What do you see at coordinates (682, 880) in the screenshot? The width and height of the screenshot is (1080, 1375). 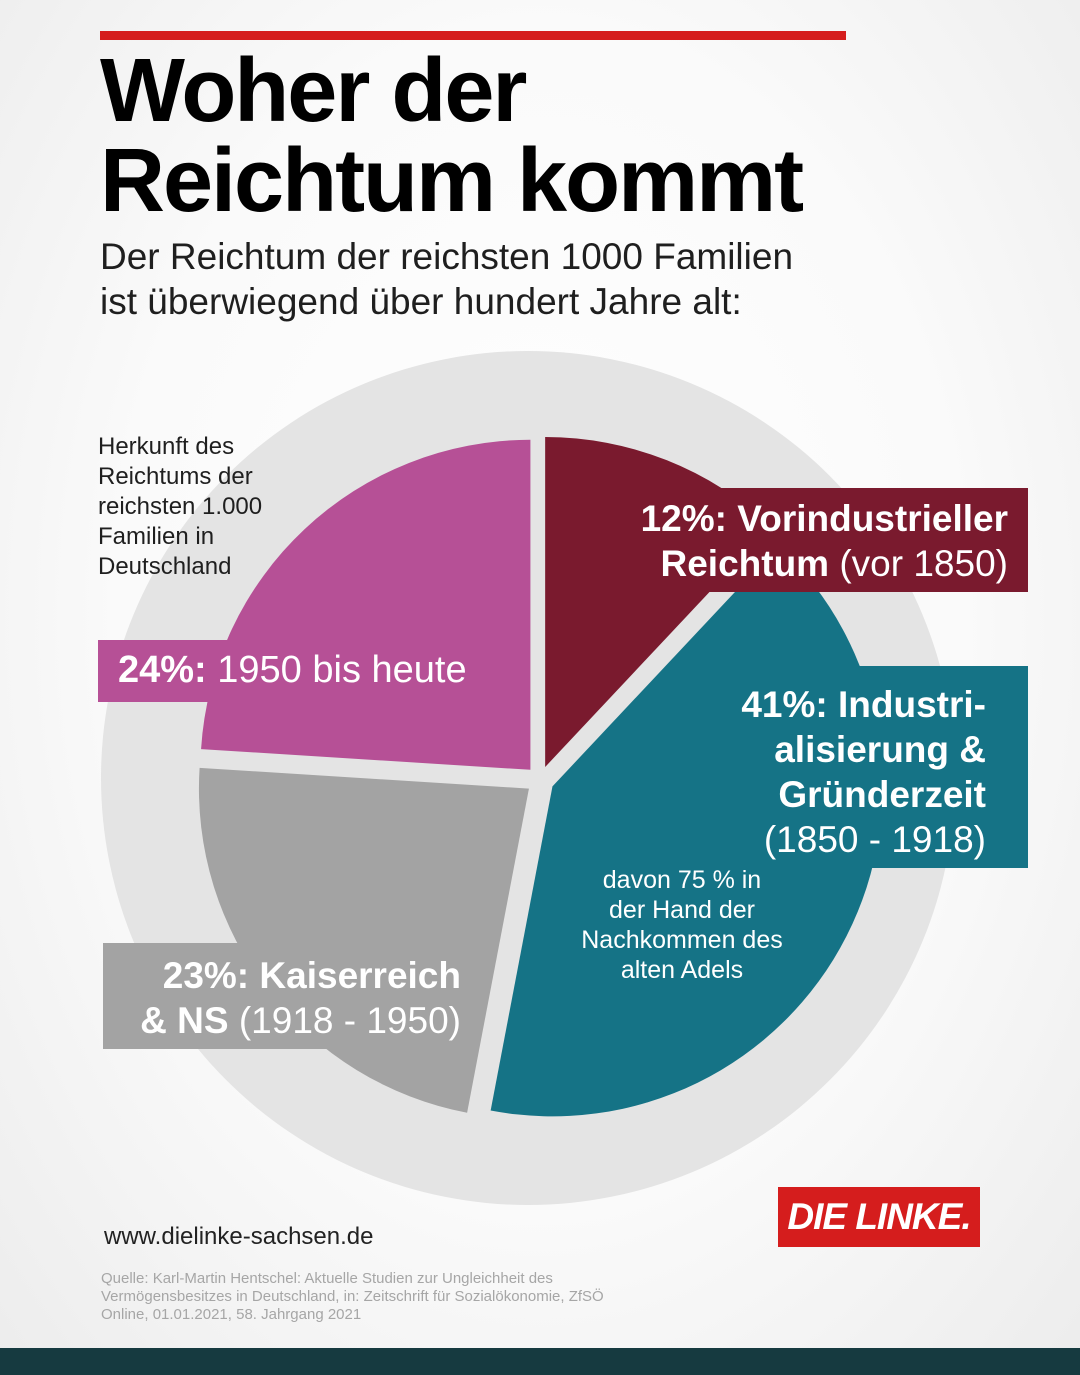 I see `note-line-1: davon 75 % in` at bounding box center [682, 880].